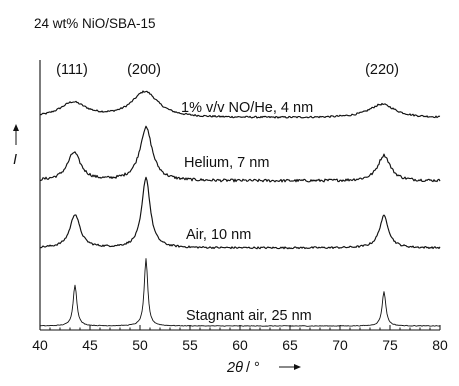 This screenshot has height=386, width=459. Describe the element at coordinates (253, 368) in the screenshot. I see `x-axis-label-unit: / °` at that location.